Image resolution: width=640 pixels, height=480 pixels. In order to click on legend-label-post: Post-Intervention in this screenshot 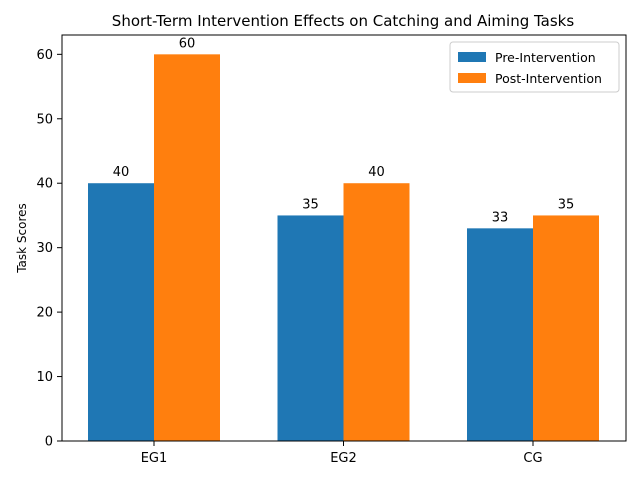, I will do `click(548, 78)`.